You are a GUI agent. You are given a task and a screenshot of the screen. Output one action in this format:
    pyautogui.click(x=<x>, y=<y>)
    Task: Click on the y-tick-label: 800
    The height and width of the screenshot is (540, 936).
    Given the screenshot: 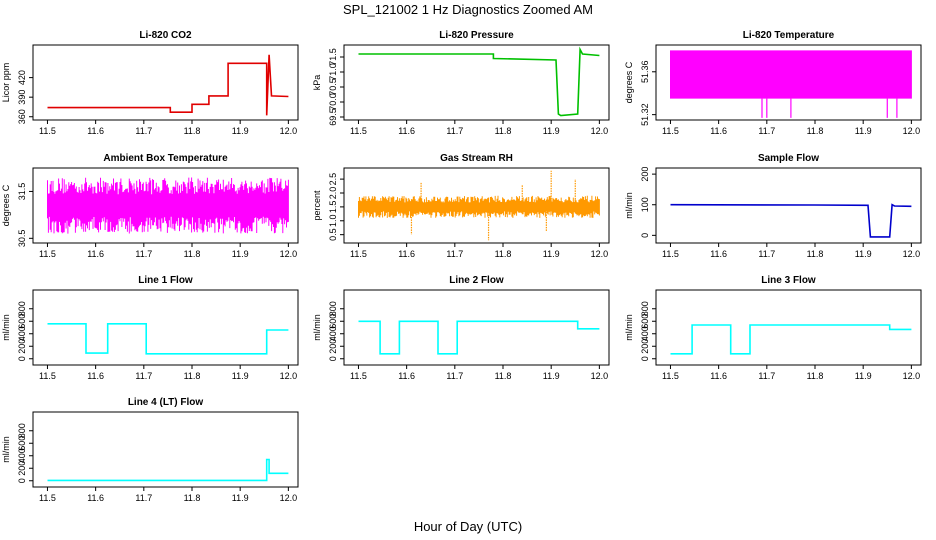 What is the action you would take?
    pyautogui.click(x=645, y=308)
    